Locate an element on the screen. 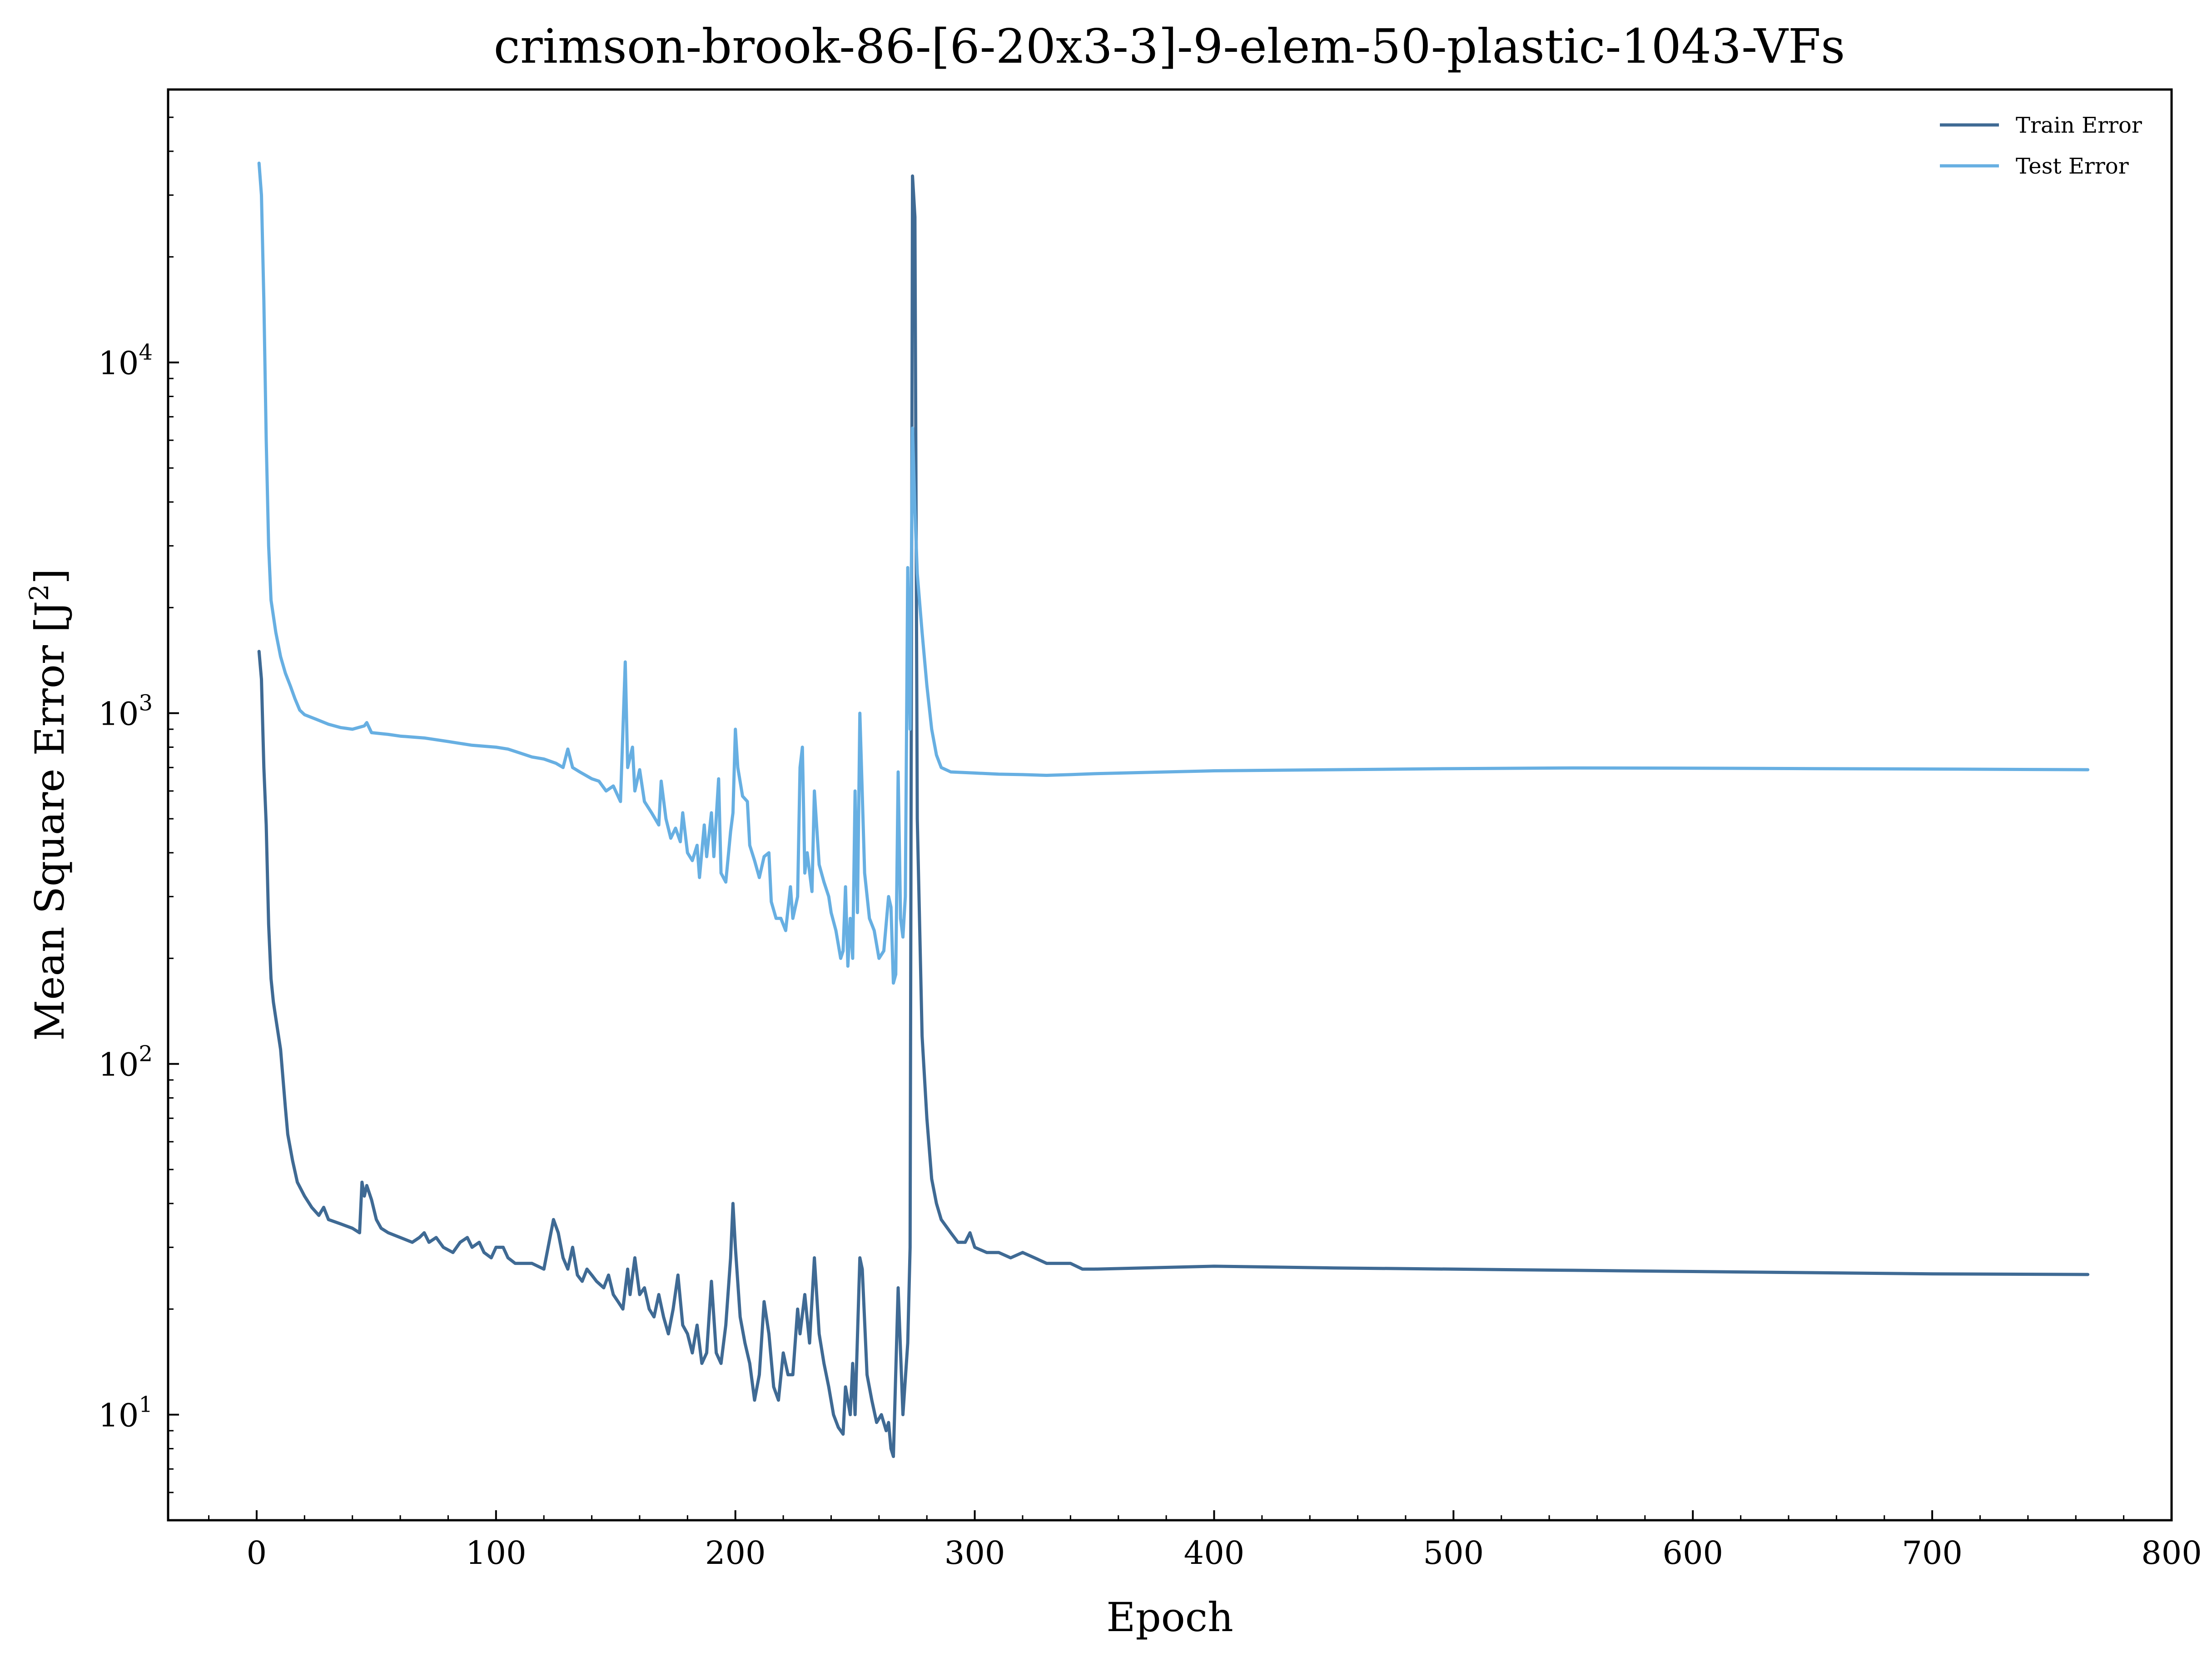  y-axis-label: Mean Square Error [J2] is located at coordinates (48, 804).